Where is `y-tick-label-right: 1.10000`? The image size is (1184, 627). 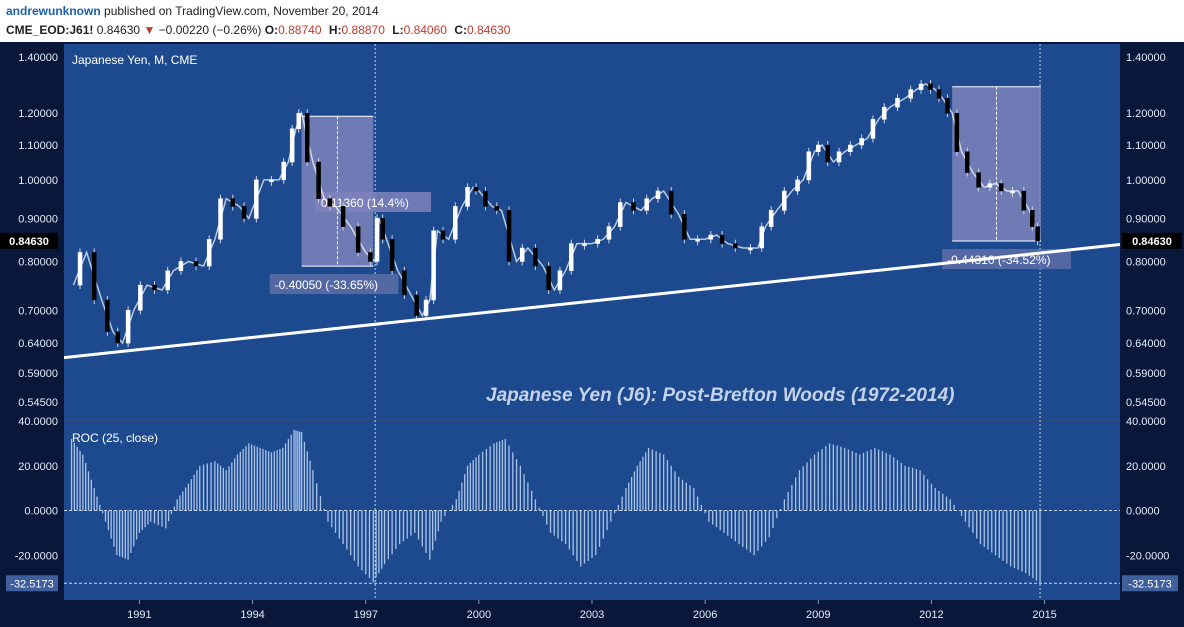
y-tick-label-right: 1.10000 is located at coordinates (1146, 146).